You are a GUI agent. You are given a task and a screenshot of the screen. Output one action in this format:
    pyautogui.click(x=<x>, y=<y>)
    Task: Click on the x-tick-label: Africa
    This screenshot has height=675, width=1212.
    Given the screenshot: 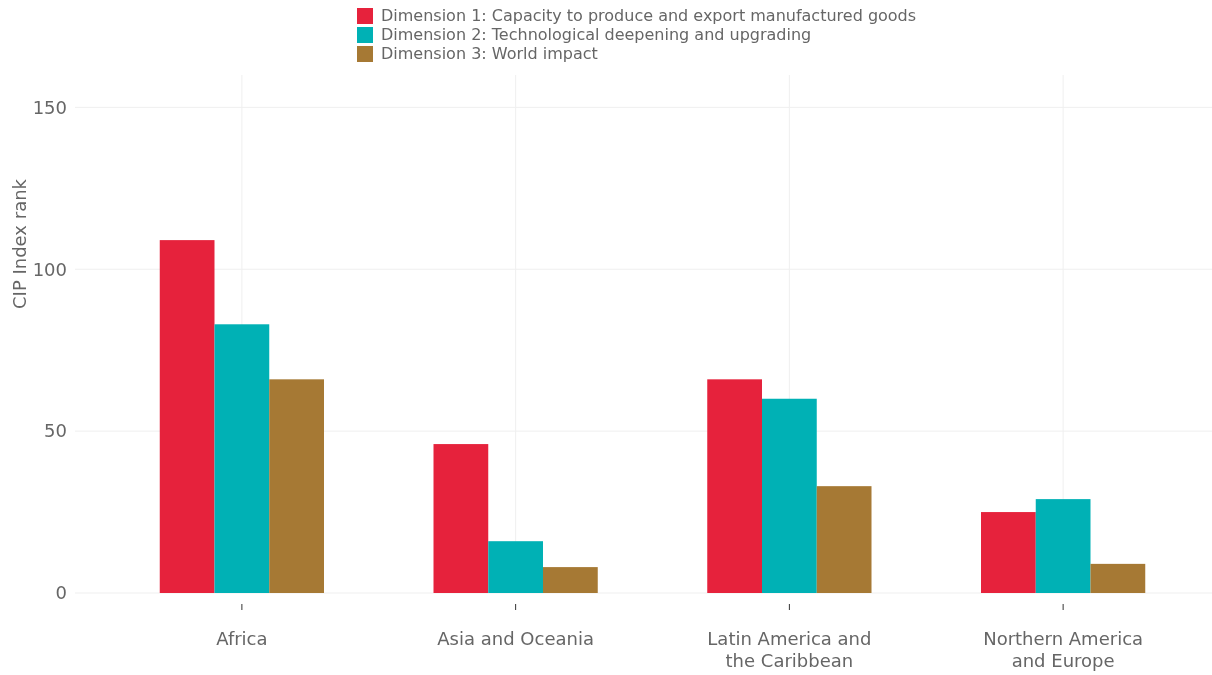 What is the action you would take?
    pyautogui.click(x=242, y=638)
    